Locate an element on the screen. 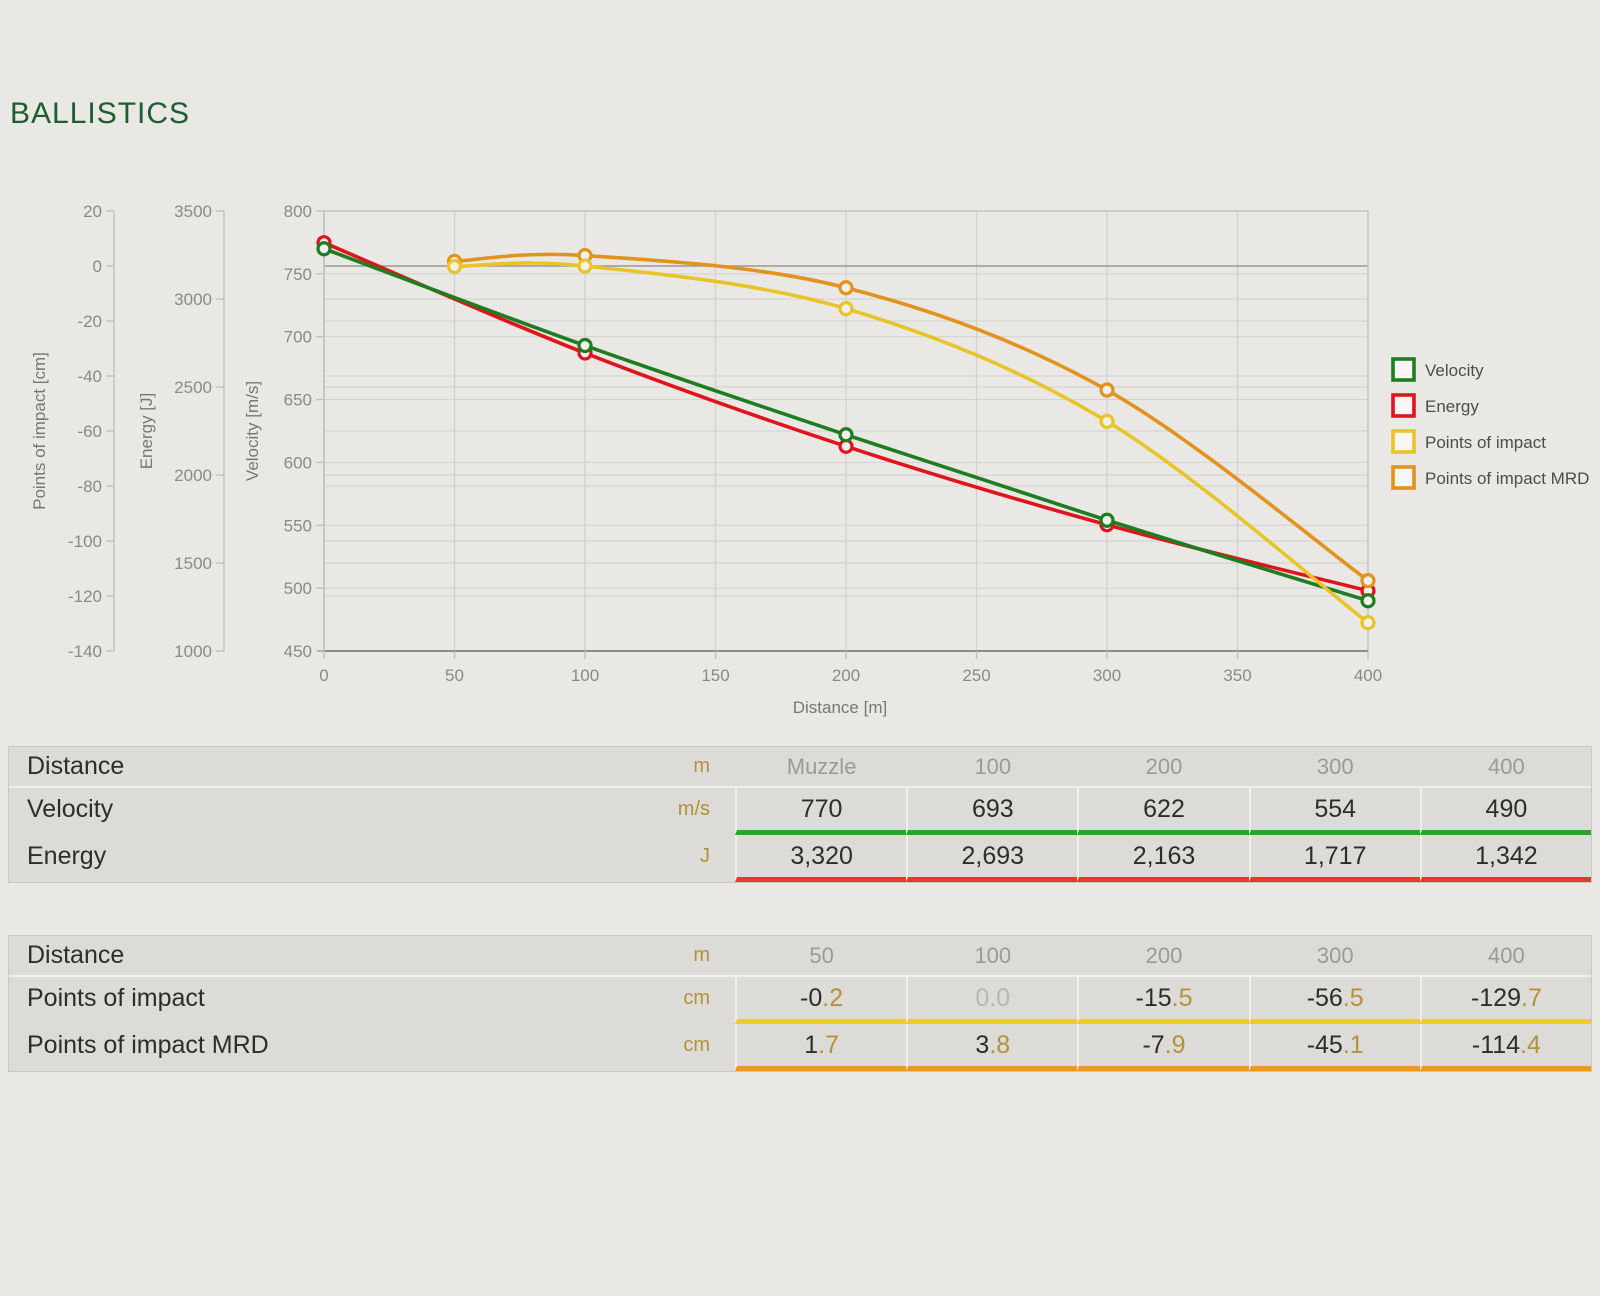 This screenshot has height=1296, width=1600. table-header-row: Distance m 50 100 200 300 400 is located at coordinates (800, 956).